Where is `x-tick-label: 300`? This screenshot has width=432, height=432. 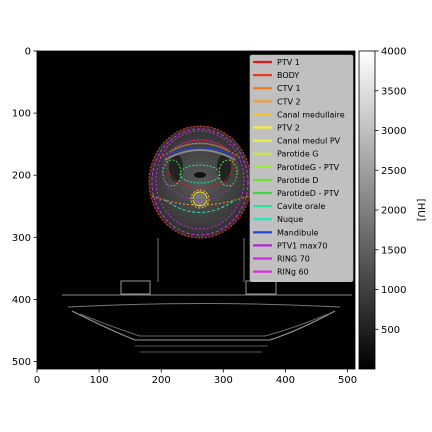
x-tick-label: 300 is located at coordinates (223, 380).